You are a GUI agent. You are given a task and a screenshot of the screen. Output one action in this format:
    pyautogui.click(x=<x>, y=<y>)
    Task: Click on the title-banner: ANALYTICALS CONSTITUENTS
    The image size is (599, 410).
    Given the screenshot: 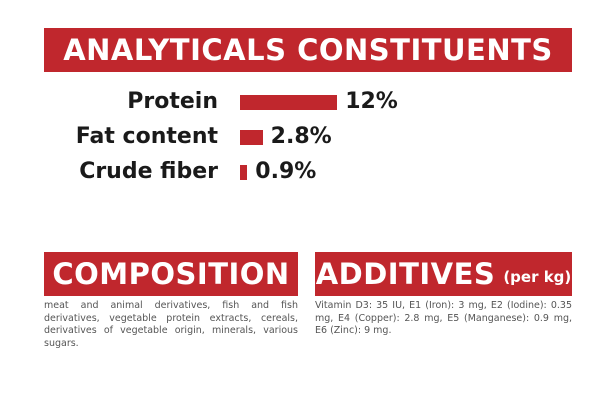 What is the action you would take?
    pyautogui.click(x=308, y=50)
    